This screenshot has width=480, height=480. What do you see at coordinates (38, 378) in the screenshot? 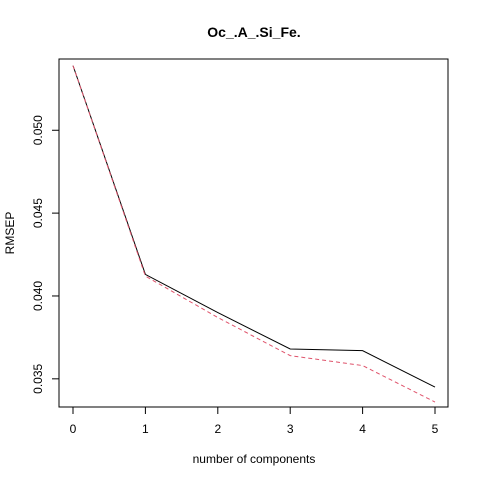
I see `y-tick-label: 0.035` at bounding box center [38, 378].